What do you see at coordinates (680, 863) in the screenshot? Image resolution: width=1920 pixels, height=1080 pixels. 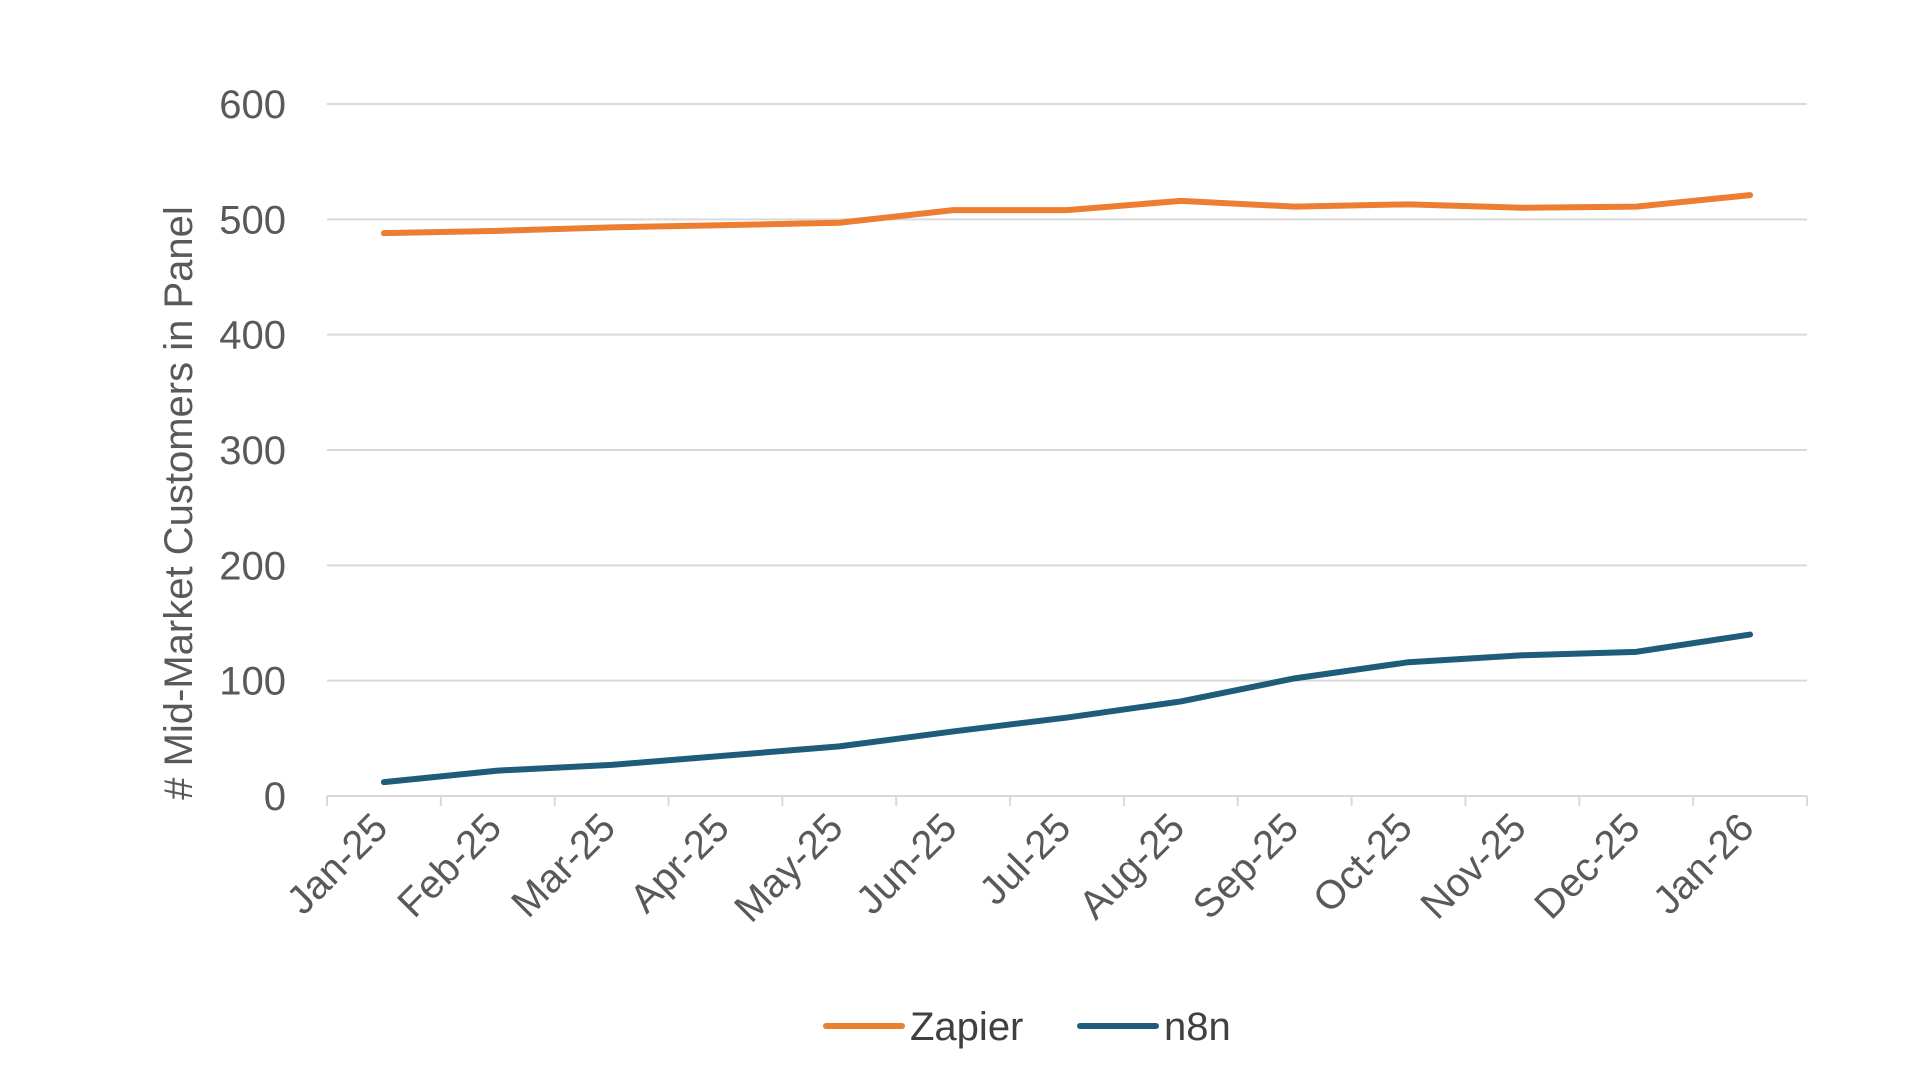 I see `x-tick-label: Apr-25` at bounding box center [680, 863].